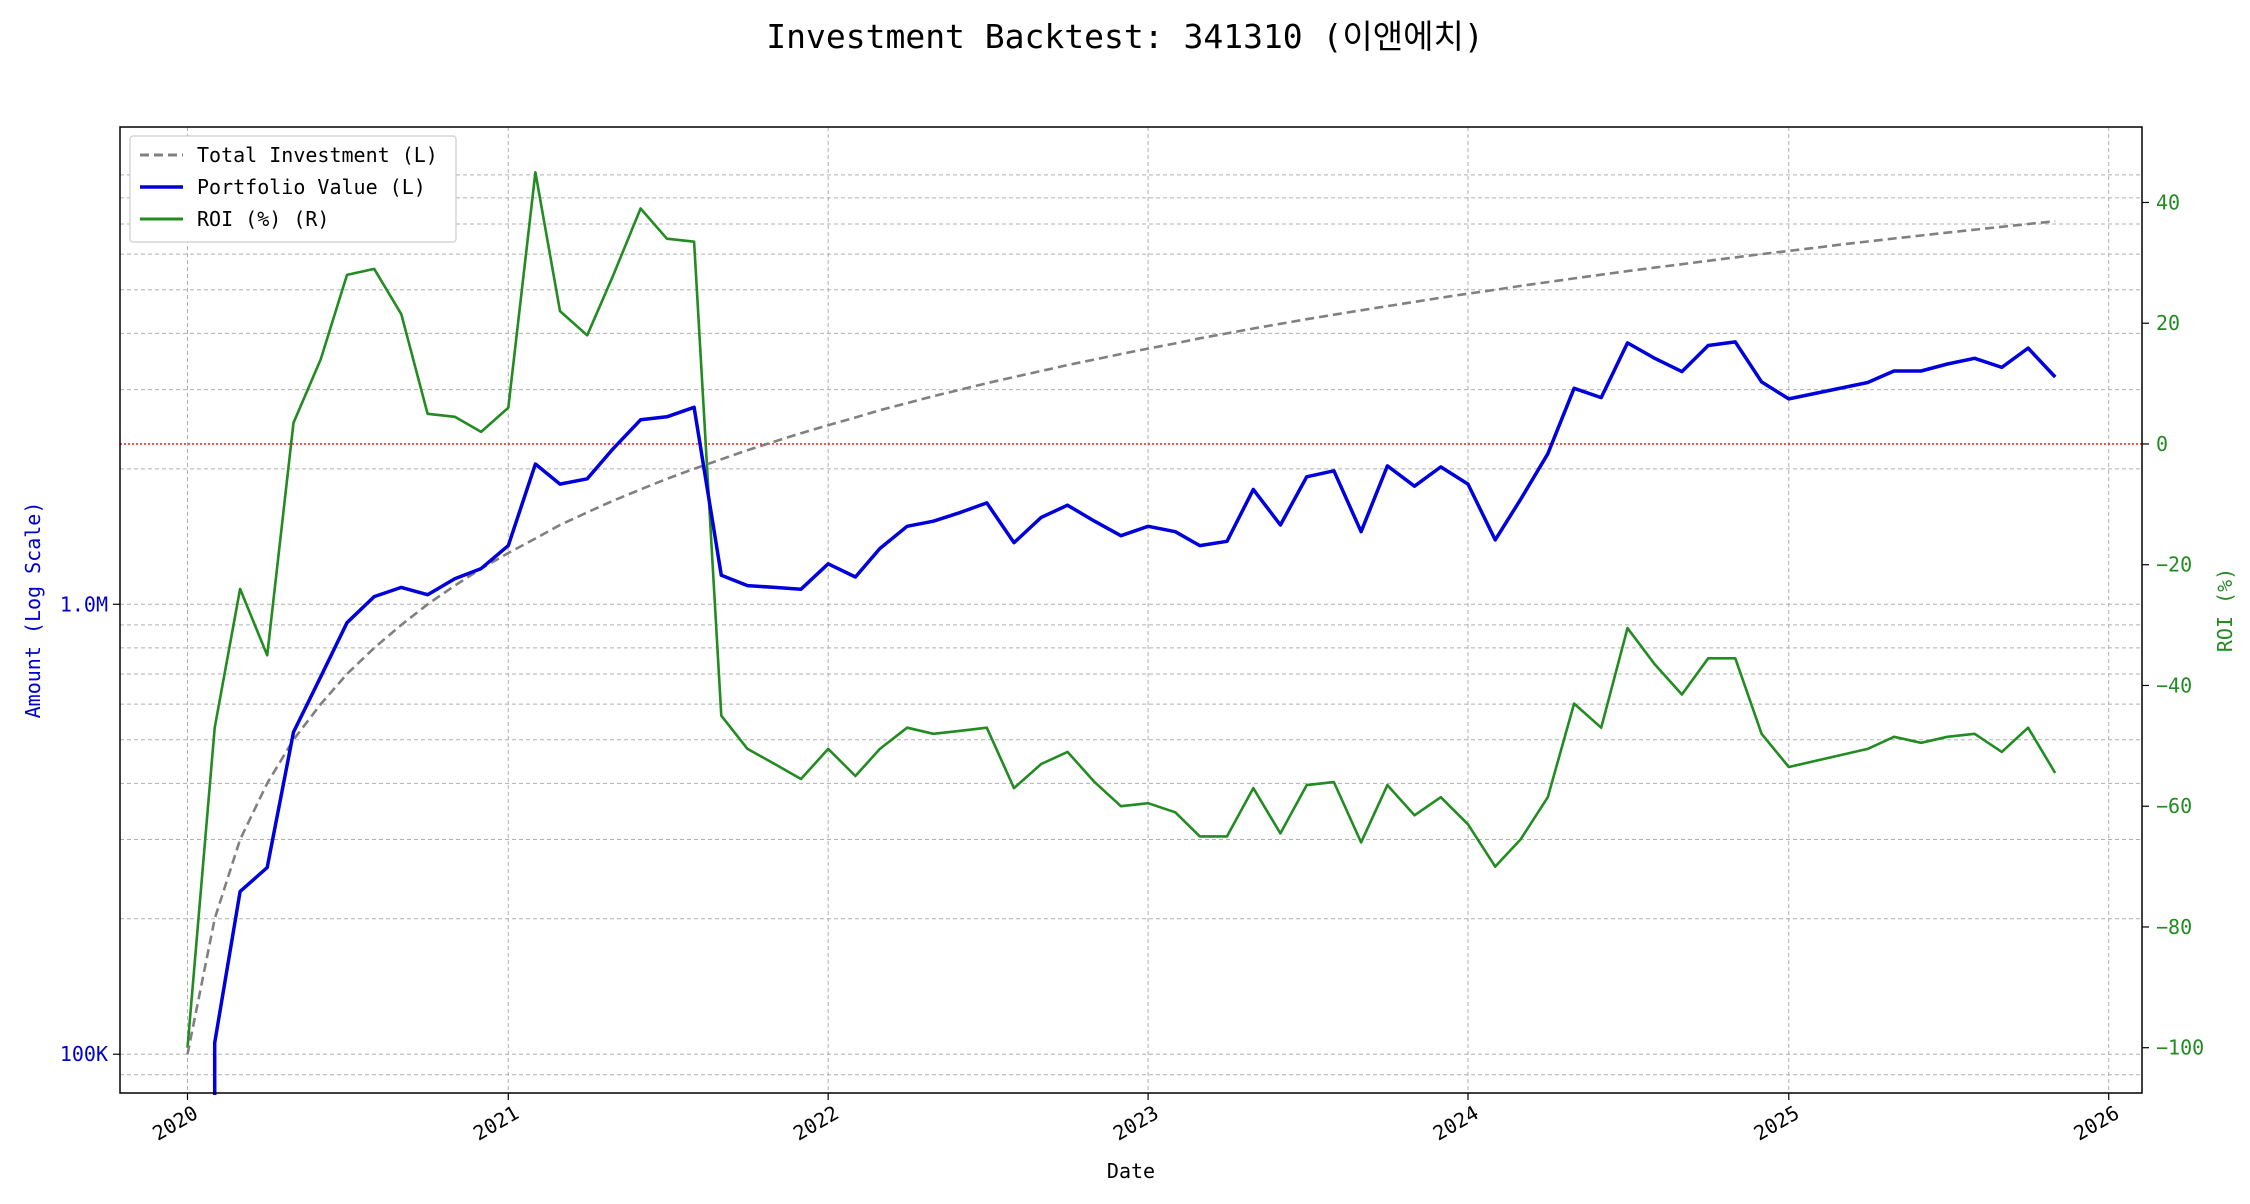 The width and height of the screenshot is (2250, 1204). I want to click on legend-label-total-investment: Total Investment (L), so click(317, 155).